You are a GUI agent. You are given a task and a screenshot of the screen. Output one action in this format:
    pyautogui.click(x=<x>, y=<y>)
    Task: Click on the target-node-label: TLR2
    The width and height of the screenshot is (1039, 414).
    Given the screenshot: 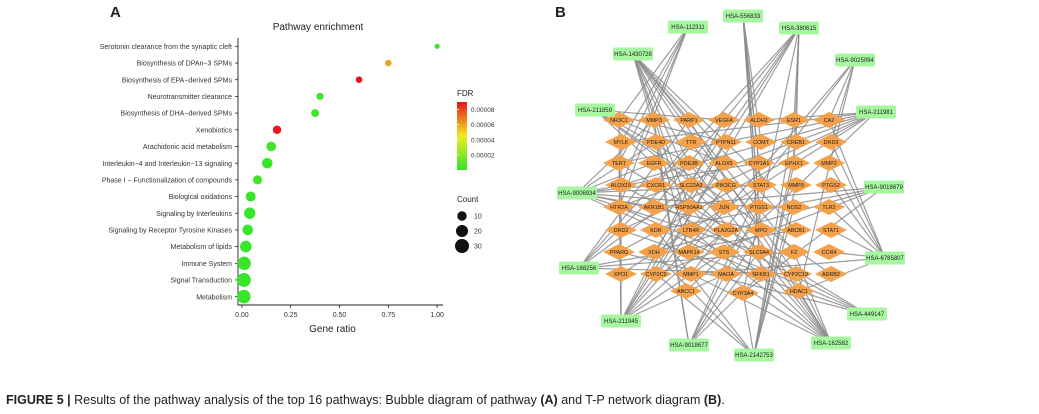 What is the action you would take?
    pyautogui.click(x=828, y=208)
    